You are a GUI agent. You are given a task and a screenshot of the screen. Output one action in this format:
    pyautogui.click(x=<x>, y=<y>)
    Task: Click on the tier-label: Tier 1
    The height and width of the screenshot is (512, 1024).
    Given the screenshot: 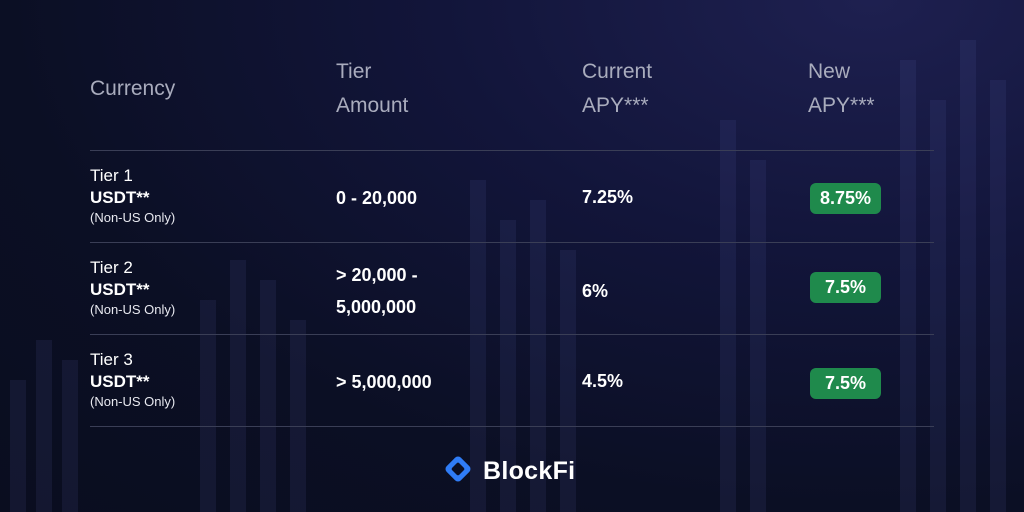 What is the action you would take?
    pyautogui.click(x=111, y=175)
    